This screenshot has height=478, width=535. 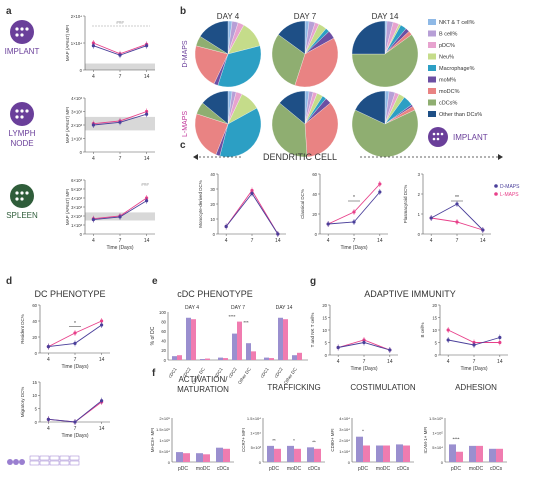 I want to click on y-tick-label: 10, so click(x=34, y=395).